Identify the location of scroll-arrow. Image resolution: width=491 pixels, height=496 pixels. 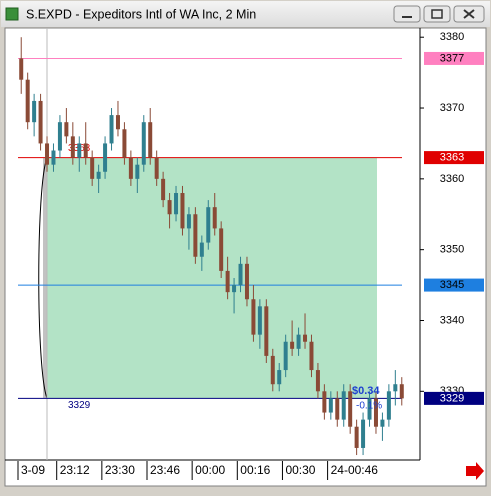
(475, 471).